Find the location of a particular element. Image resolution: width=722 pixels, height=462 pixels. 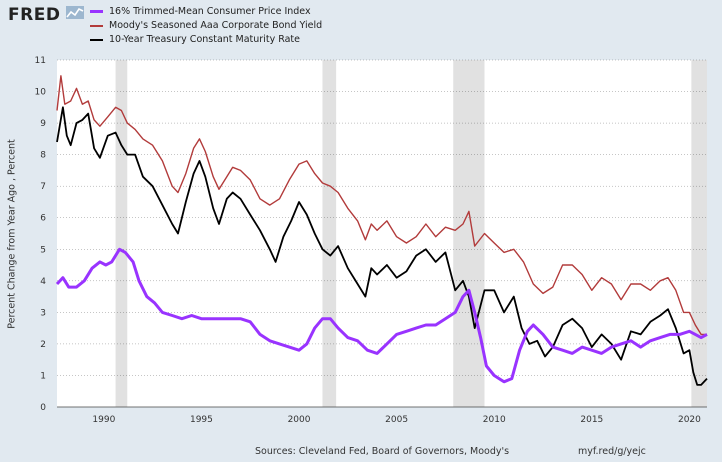

legend-item-cpi: 16% Trimmed-Mean Consumer Price Index is located at coordinates (206, 11).